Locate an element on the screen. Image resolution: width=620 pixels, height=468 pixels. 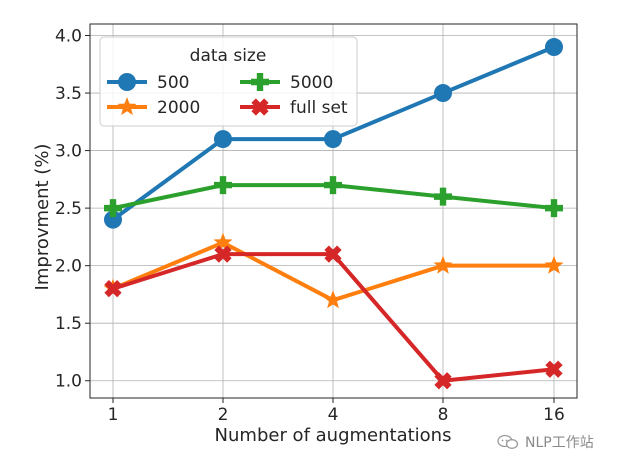
legend-label: 2000 is located at coordinates (178, 108).